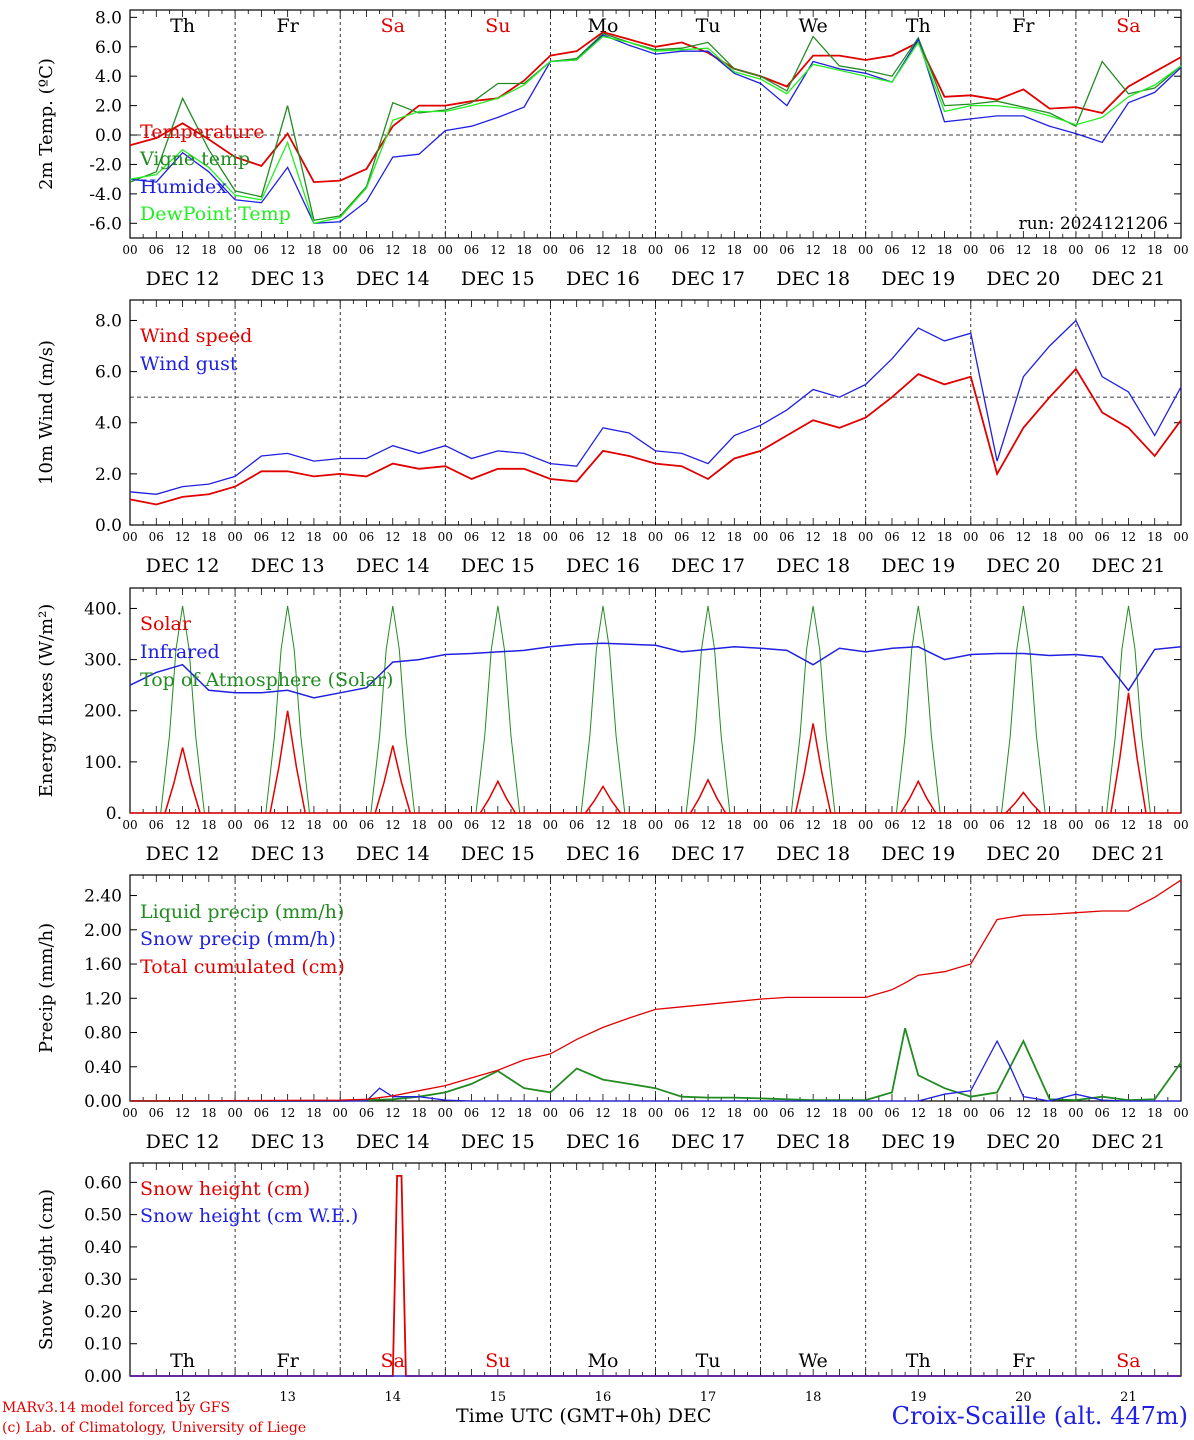  I want to click on station-label: Croix-Scaille (alt. 447m), so click(1039, 1416).